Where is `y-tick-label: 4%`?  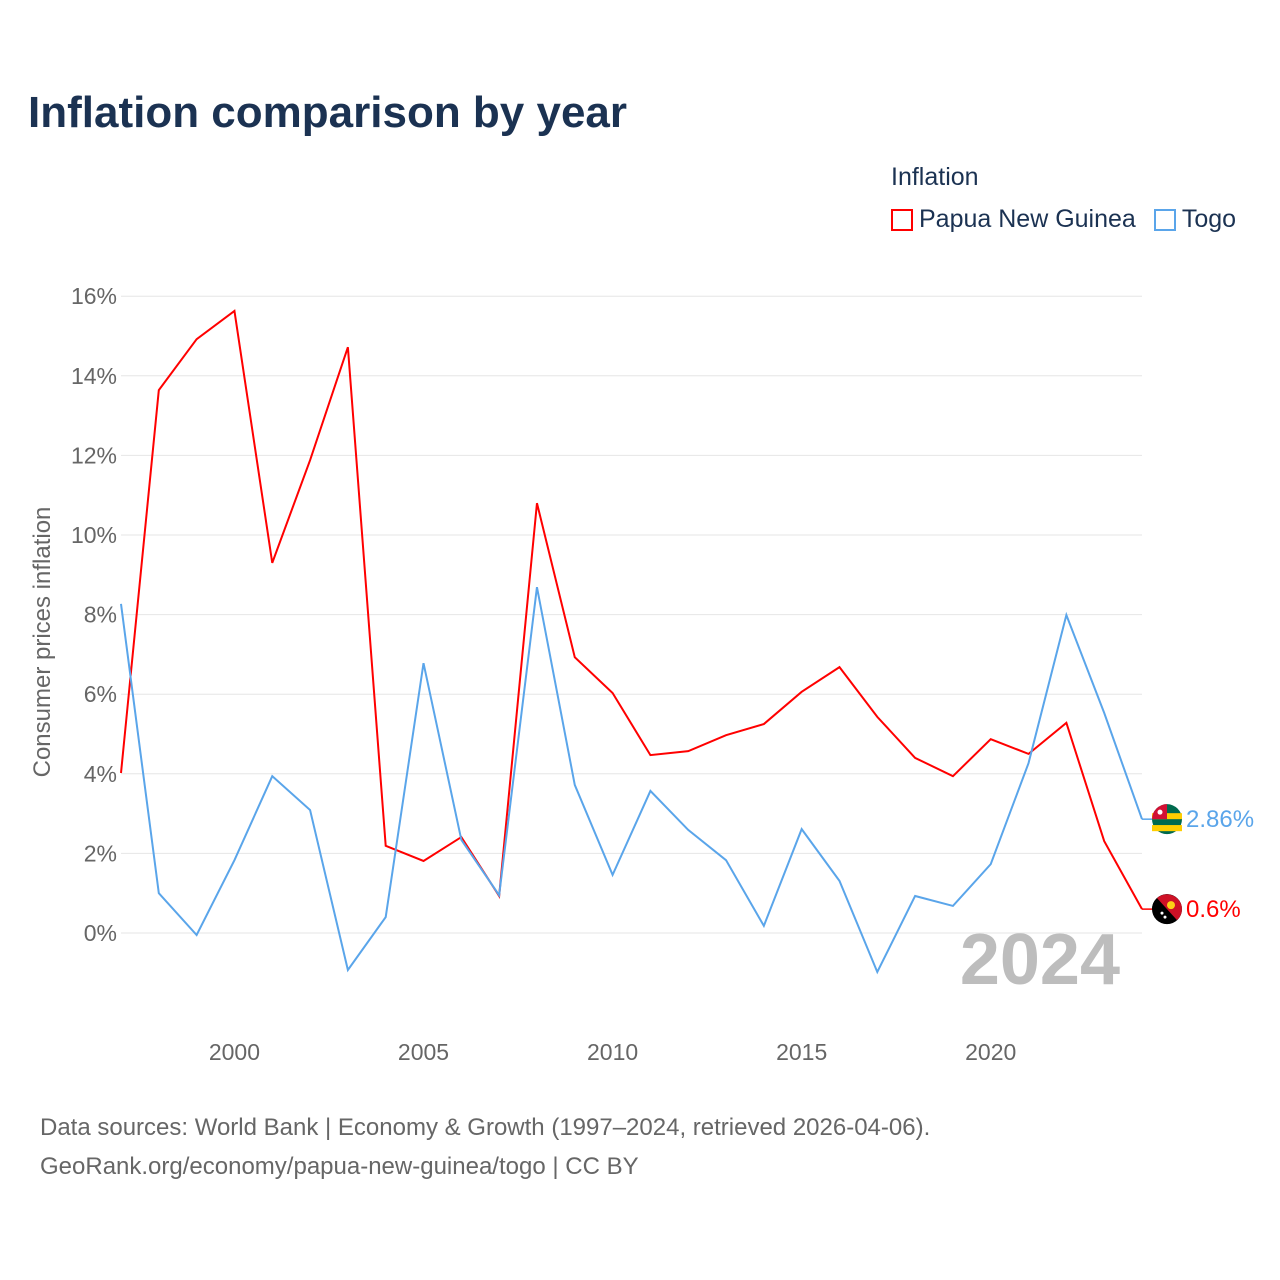
y-tick-label: 4% is located at coordinates (100, 774).